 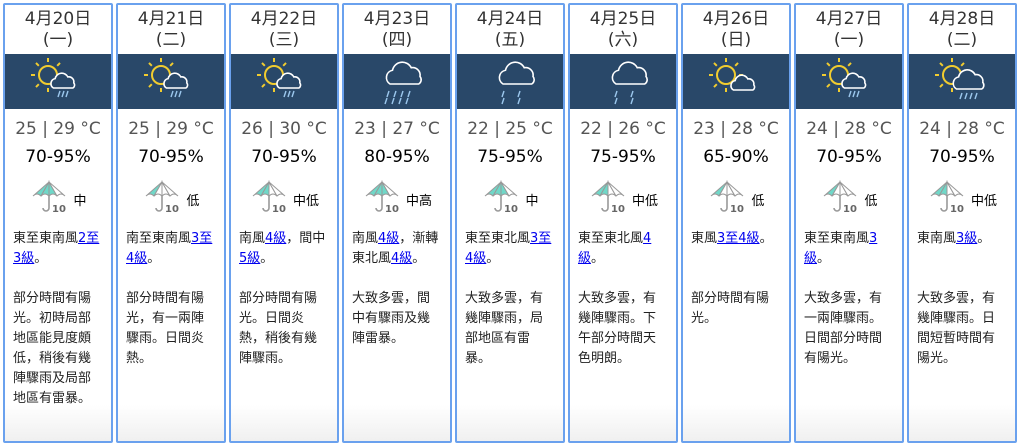 I want to click on wind-description: 東至東北風4級。, so click(x=623, y=259).